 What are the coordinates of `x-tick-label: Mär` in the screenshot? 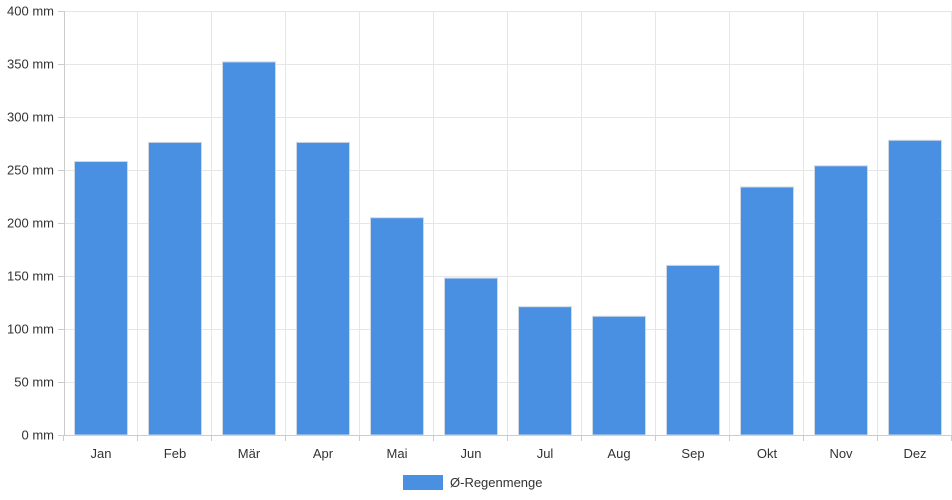 It's located at (249, 453).